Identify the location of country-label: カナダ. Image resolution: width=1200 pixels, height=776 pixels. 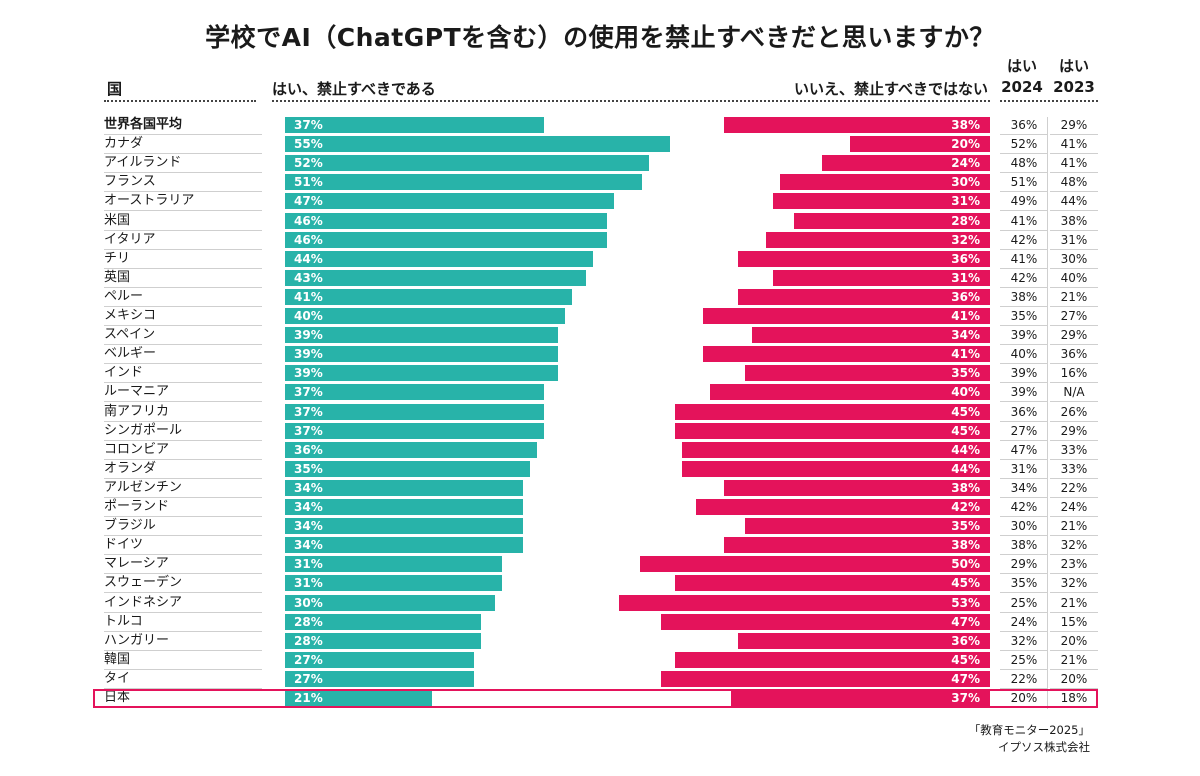
(183, 144).